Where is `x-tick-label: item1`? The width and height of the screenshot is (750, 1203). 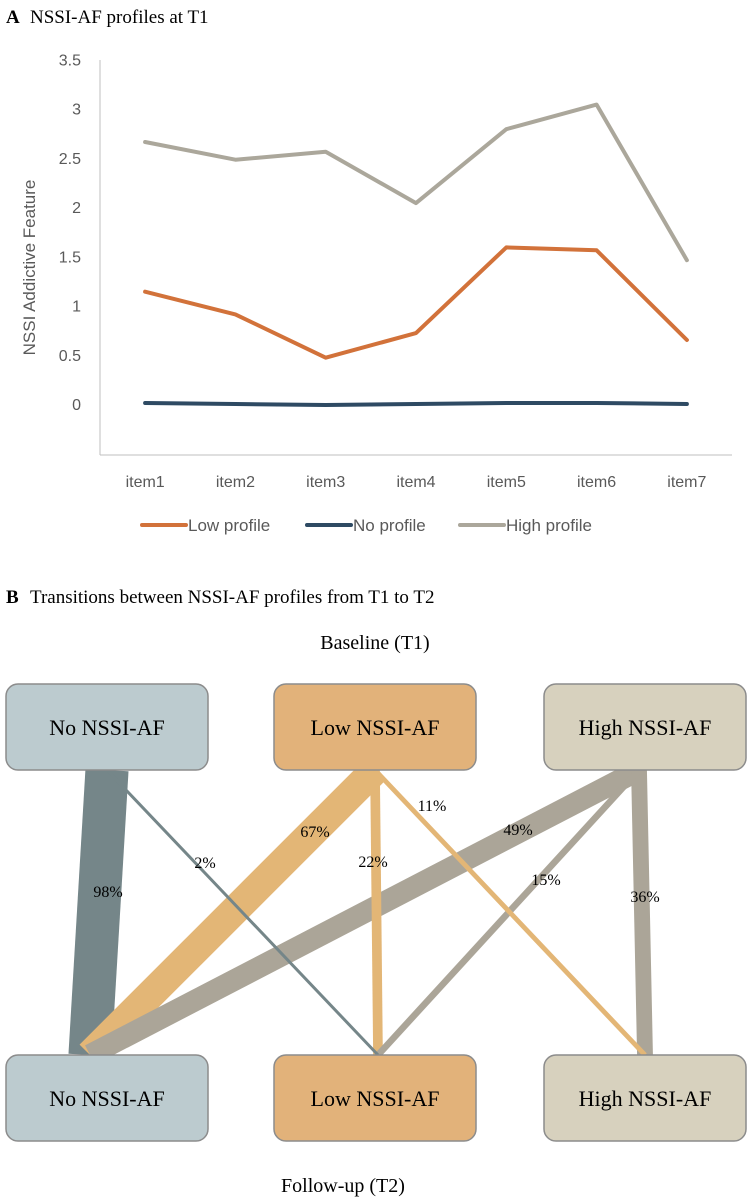 x-tick-label: item1 is located at coordinates (145, 482).